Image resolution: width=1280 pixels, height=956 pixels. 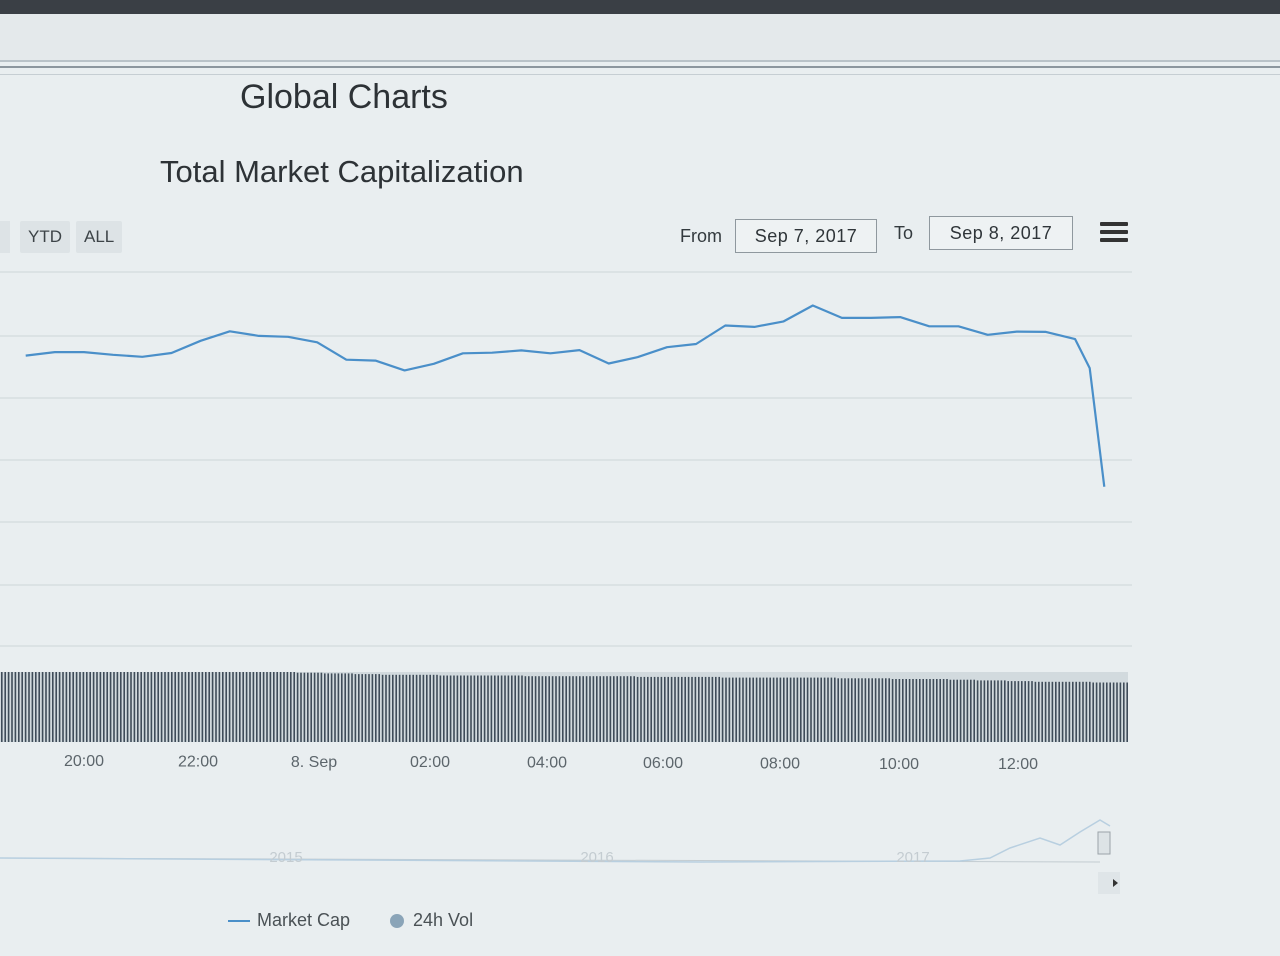 What do you see at coordinates (1001, 233) in the screenshot?
I see `to-date-input: Sep 8, 2017` at bounding box center [1001, 233].